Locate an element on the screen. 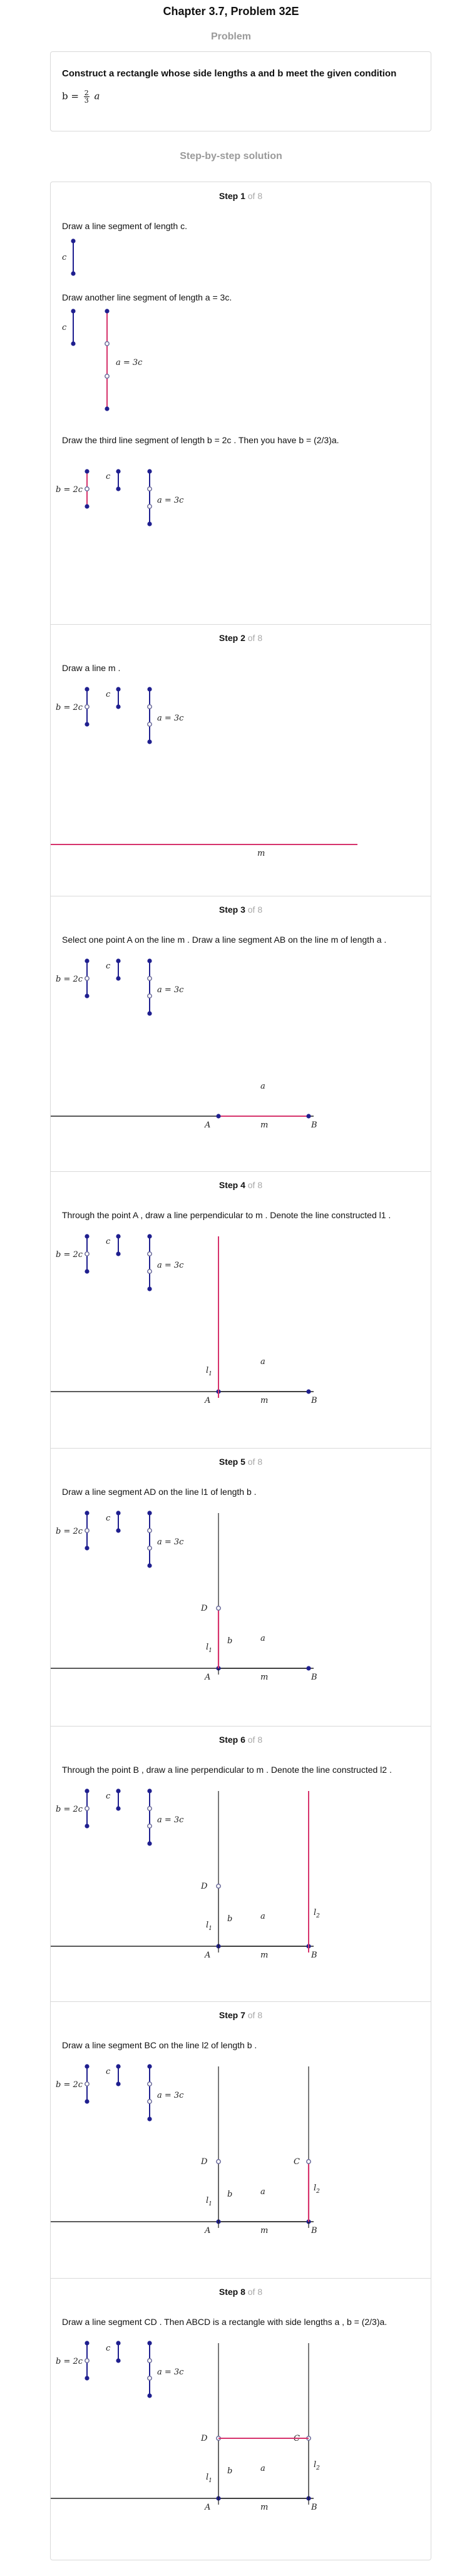 The image size is (462, 2576). point-c is located at coordinates (308, 2161).